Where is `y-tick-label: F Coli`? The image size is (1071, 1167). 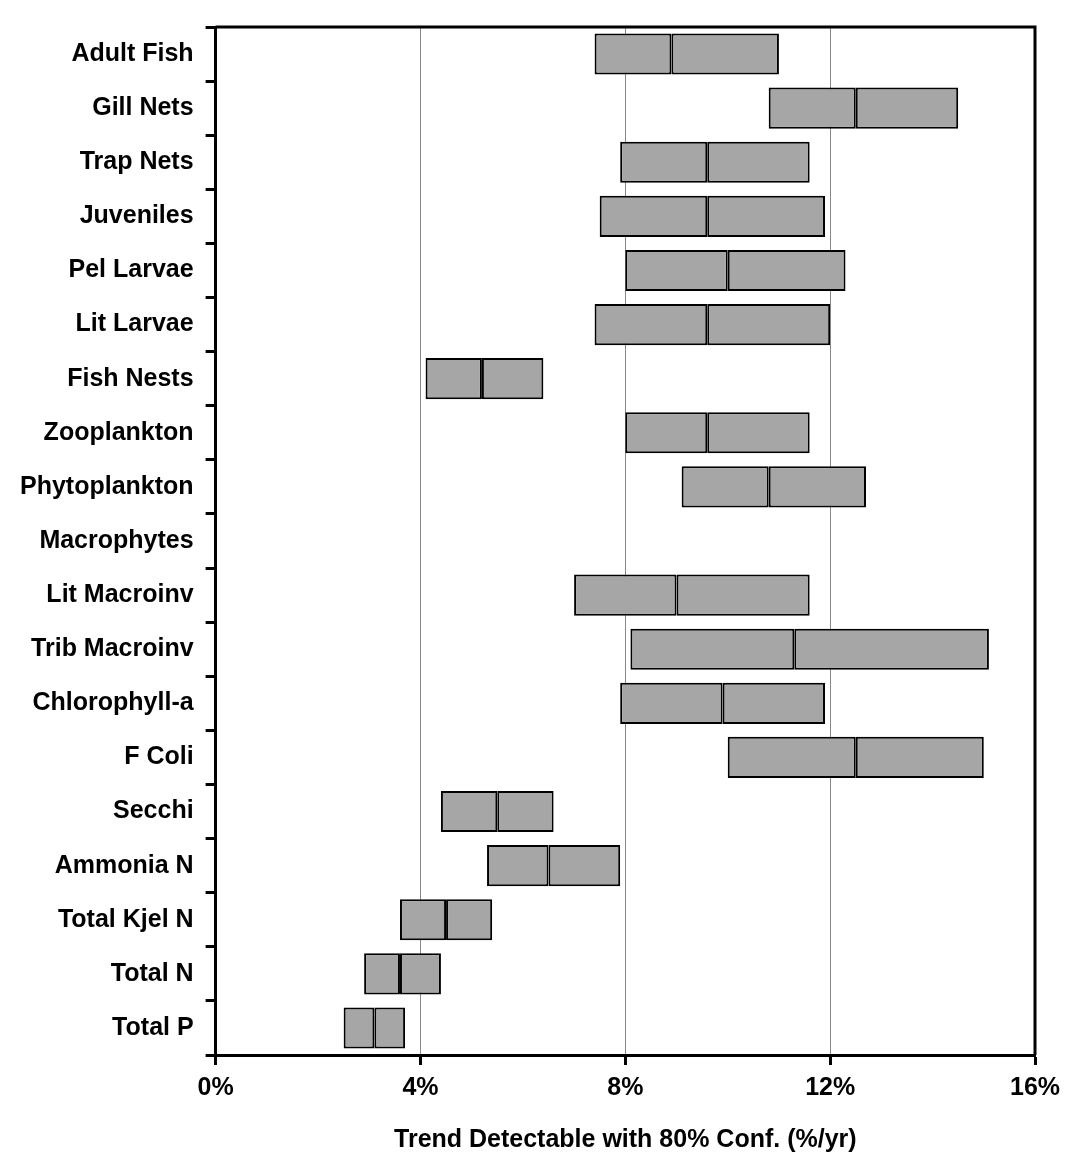 y-tick-label: F Coli is located at coordinates (159, 755).